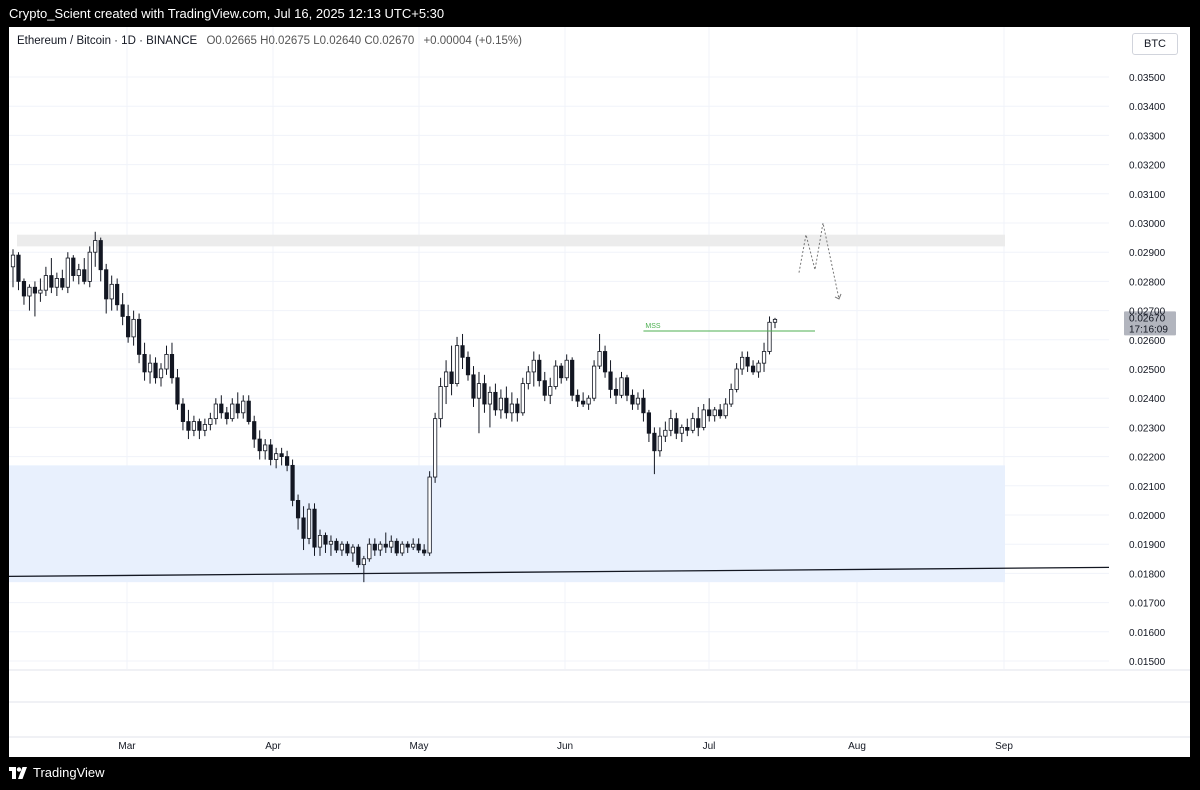  What do you see at coordinates (1147, 195) in the screenshot?
I see `y-tick-label: 0.03100` at bounding box center [1147, 195].